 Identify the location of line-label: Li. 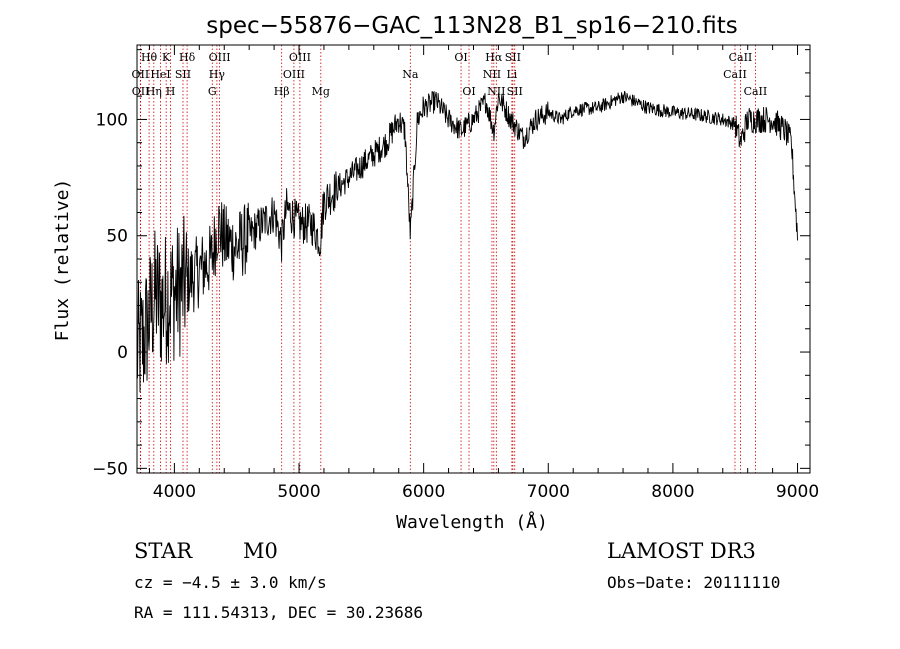
(511, 74).